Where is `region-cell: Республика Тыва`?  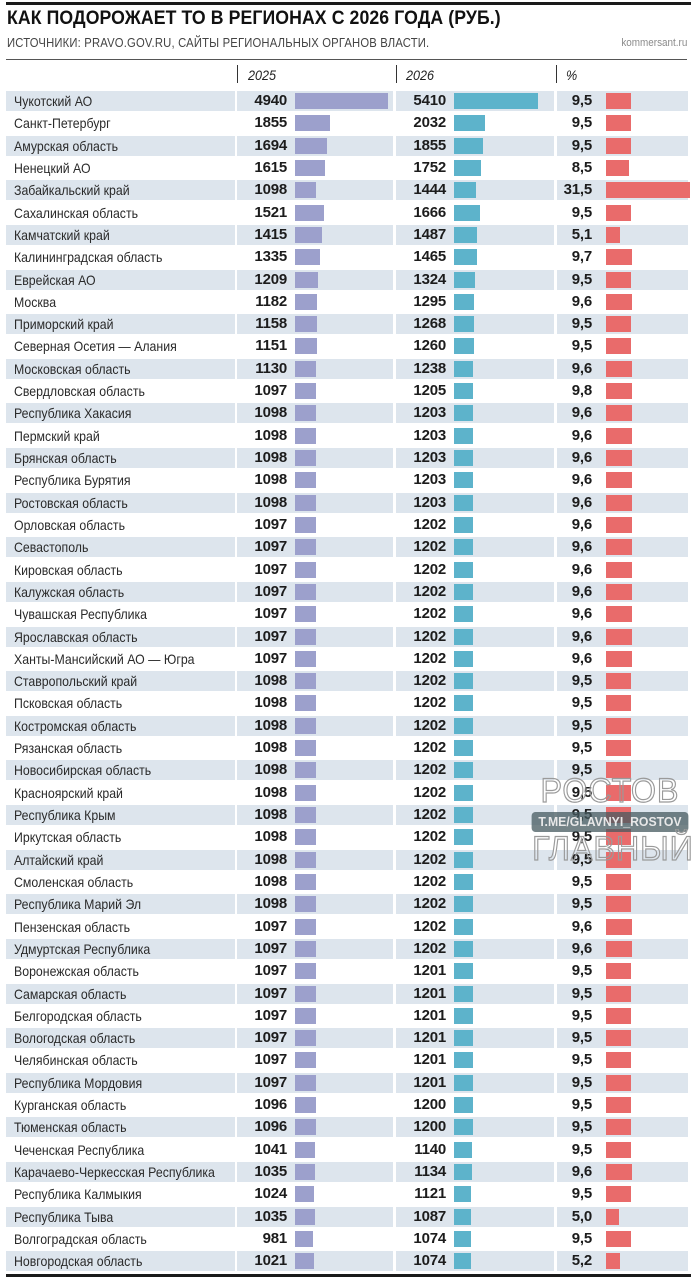 region-cell: Республика Тыва is located at coordinates (120, 1216).